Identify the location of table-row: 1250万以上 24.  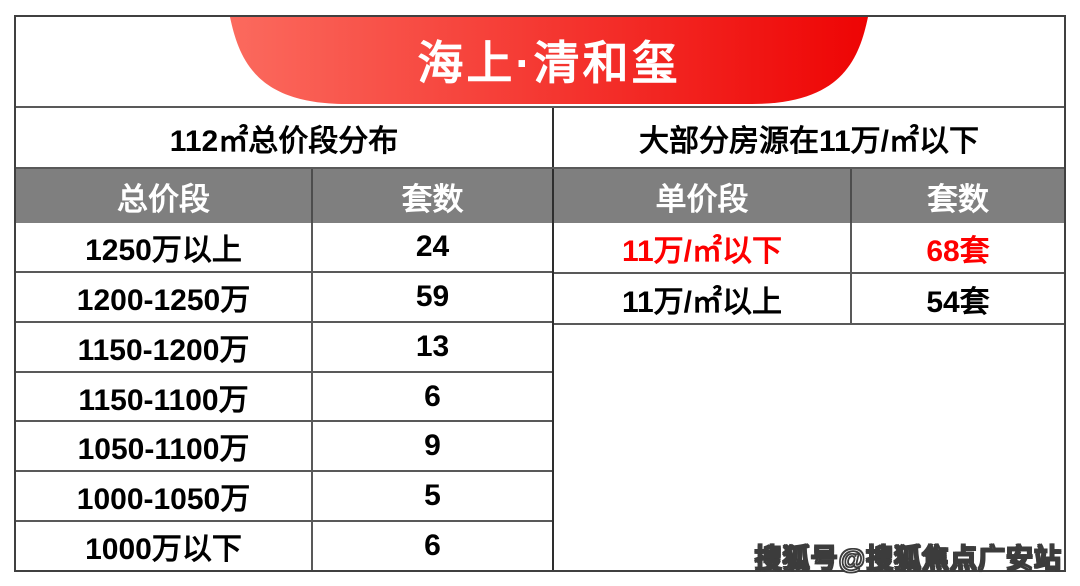
(284, 248).